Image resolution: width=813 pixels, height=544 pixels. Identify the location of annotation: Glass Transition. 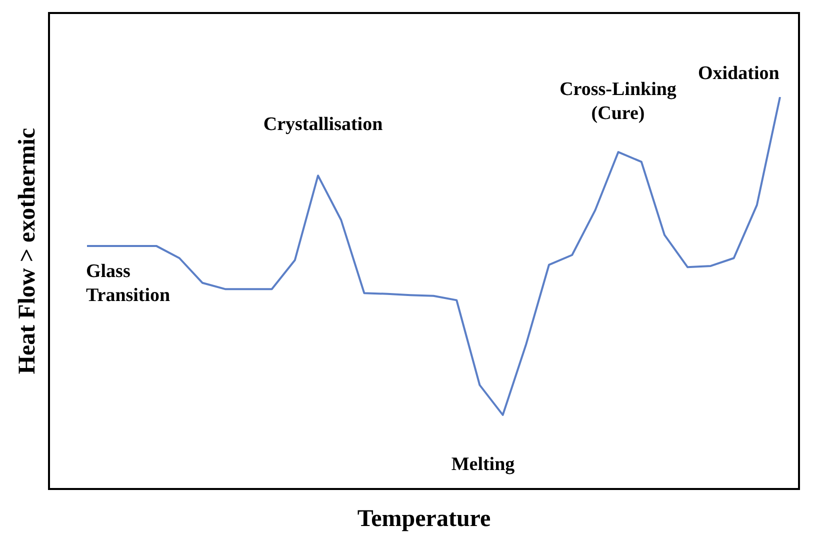
(129, 284).